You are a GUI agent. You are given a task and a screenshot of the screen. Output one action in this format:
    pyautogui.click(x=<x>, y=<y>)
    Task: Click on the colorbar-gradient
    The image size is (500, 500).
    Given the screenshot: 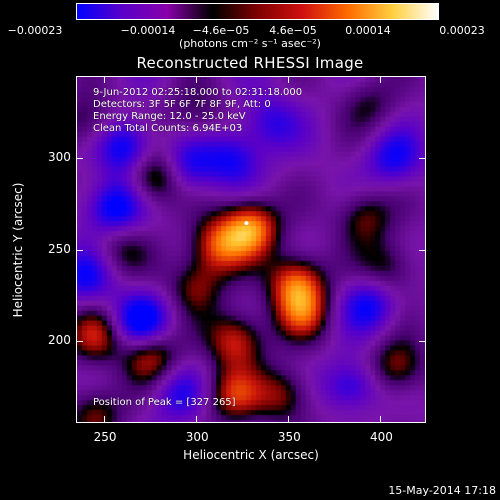 What is the action you would take?
    pyautogui.click(x=257, y=11)
    